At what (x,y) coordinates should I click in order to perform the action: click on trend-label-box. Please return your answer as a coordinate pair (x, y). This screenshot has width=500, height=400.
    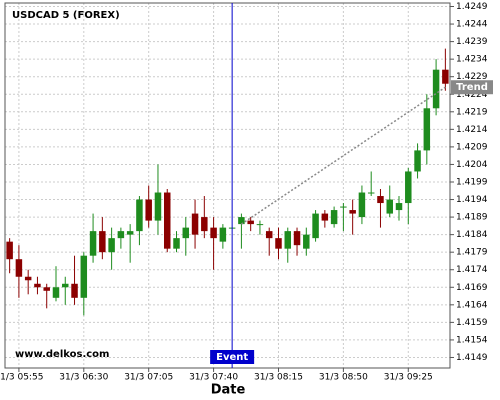
    Looking at the image, I should click on (472, 87).